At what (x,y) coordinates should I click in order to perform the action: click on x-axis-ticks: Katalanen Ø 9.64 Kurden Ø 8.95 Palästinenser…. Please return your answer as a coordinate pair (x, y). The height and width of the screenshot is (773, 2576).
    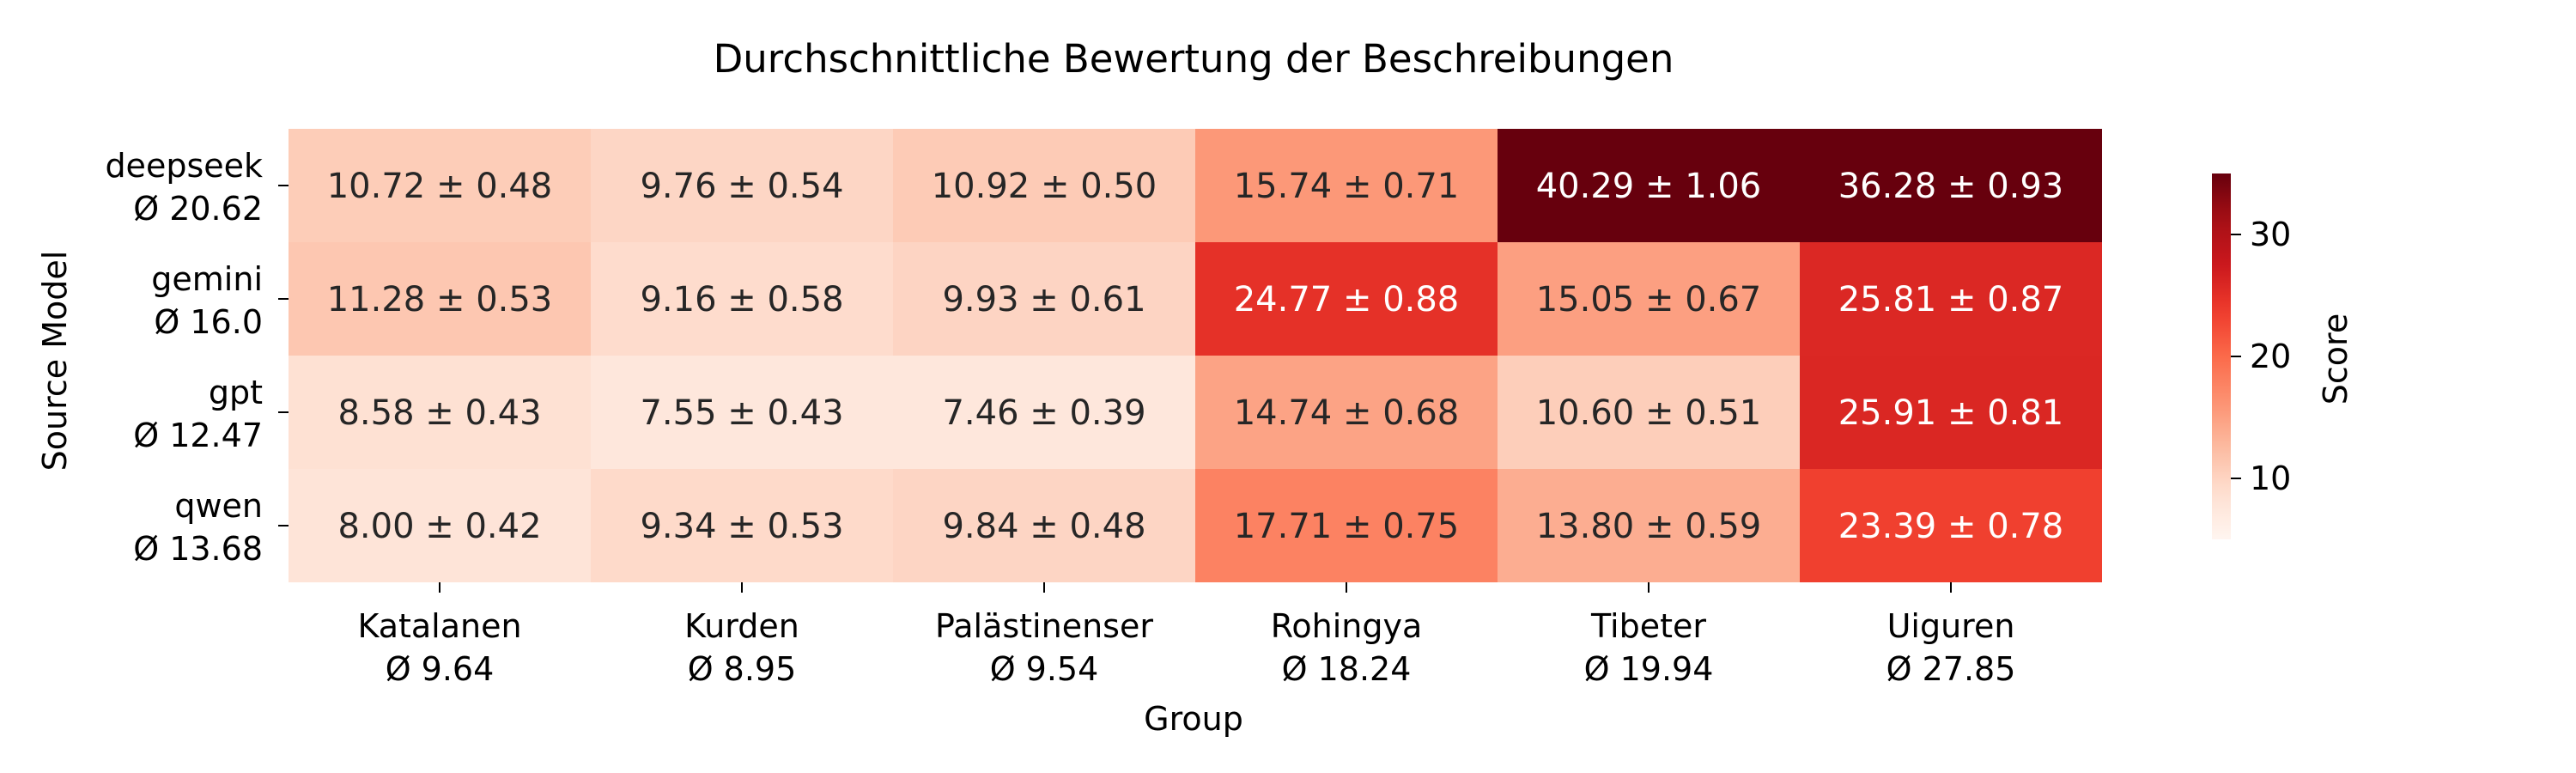
    Looking at the image, I should click on (1186, 635).